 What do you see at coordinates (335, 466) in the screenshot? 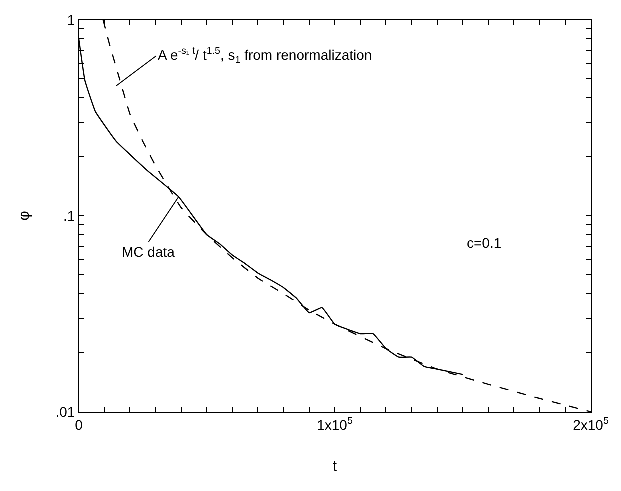
I see `x-axis-title: t` at bounding box center [335, 466].